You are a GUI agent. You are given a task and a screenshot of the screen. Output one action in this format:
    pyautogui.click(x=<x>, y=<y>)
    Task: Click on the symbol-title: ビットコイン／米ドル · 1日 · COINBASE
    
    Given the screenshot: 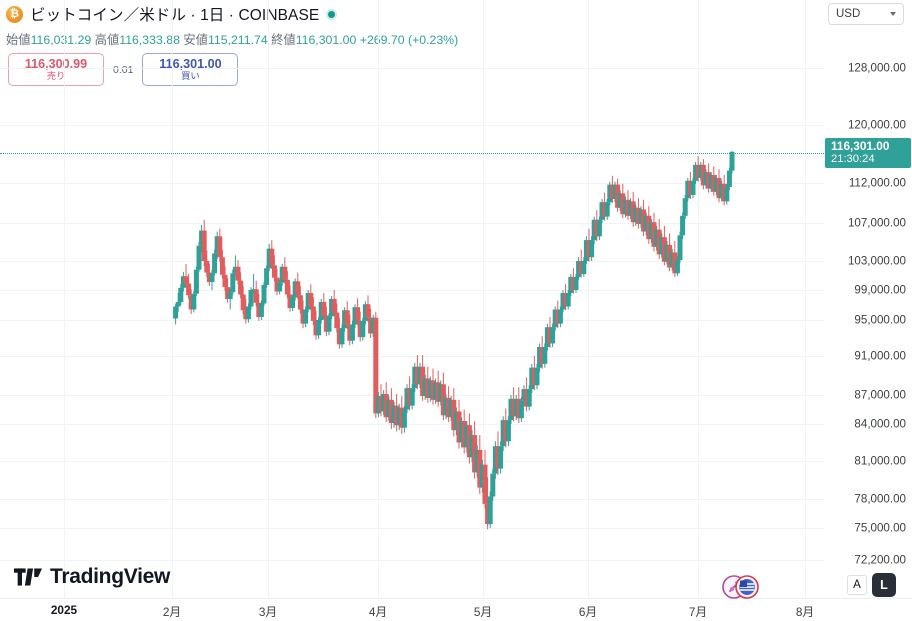 What is the action you would take?
    pyautogui.click(x=175, y=15)
    